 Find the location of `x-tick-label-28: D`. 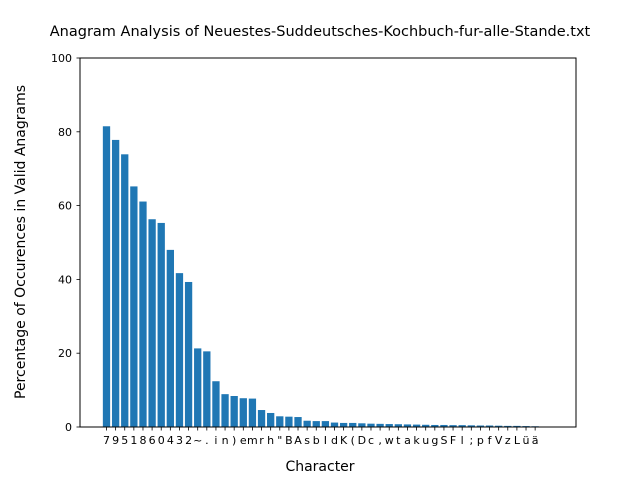

x-tick-label-28: D is located at coordinates (362, 440).